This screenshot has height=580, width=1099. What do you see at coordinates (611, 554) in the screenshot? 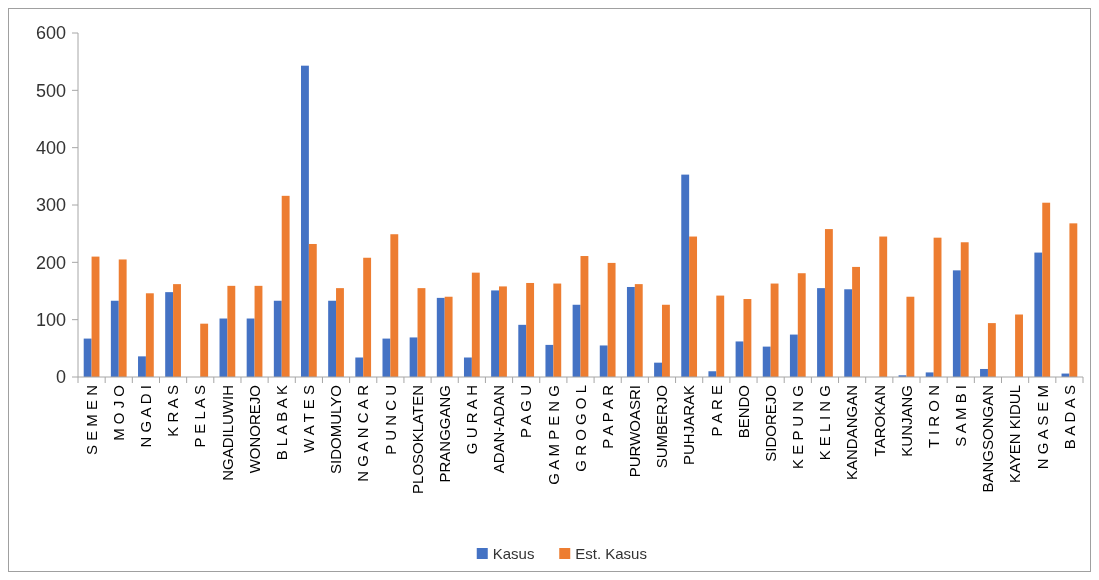
I see `legend-label: Est. Kasus` at bounding box center [611, 554].